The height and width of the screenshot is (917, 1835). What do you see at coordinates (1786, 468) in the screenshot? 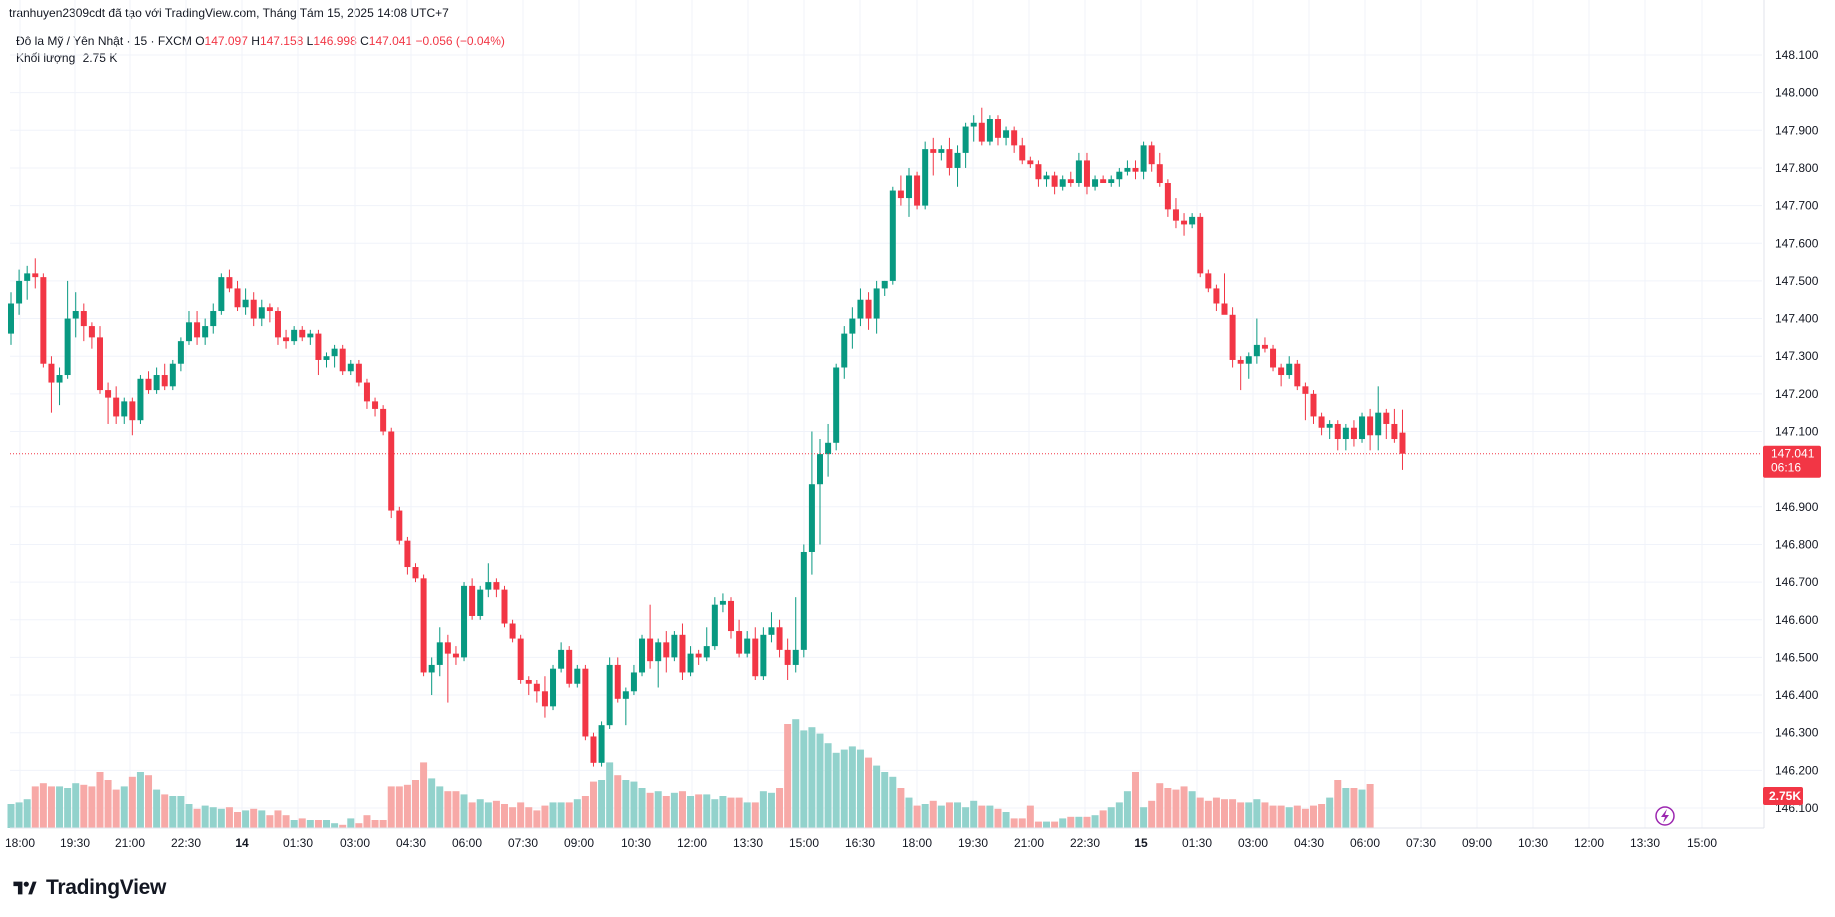
I see `bar-countdown: 06:16` at bounding box center [1786, 468].